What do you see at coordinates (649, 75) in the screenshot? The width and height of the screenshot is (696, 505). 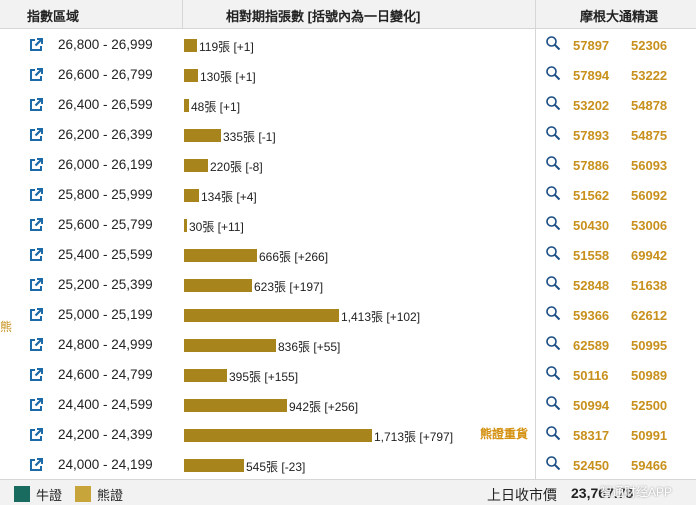 I see `pick-code: 53222` at bounding box center [649, 75].